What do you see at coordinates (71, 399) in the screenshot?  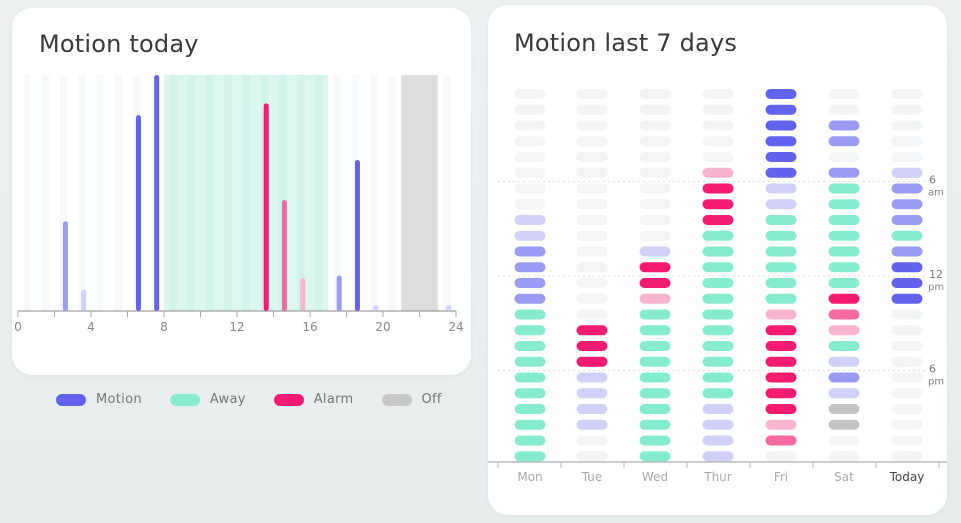 I see `legend-swatch-motion` at bounding box center [71, 399].